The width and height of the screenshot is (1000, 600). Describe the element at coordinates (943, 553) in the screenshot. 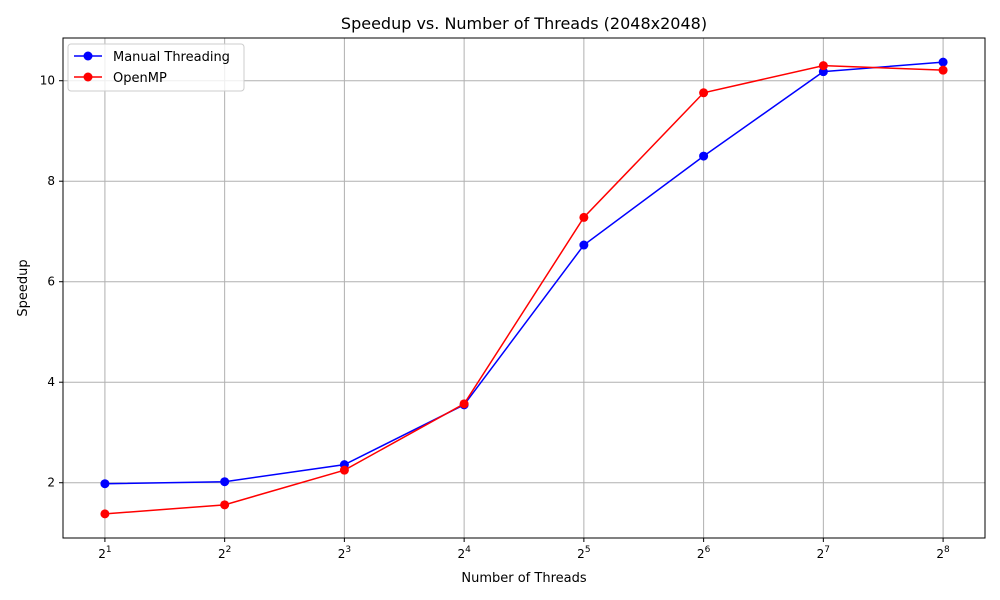

I see `x-tick-label: 28` at that location.